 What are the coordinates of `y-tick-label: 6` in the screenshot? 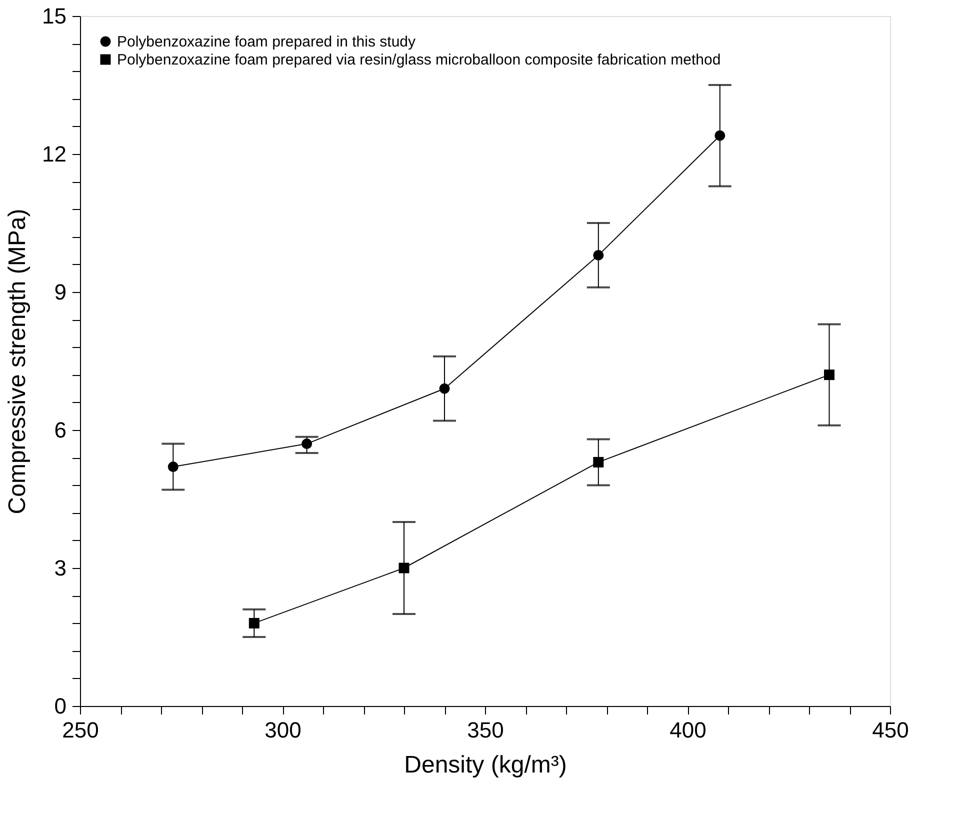 It's located at (60, 430).